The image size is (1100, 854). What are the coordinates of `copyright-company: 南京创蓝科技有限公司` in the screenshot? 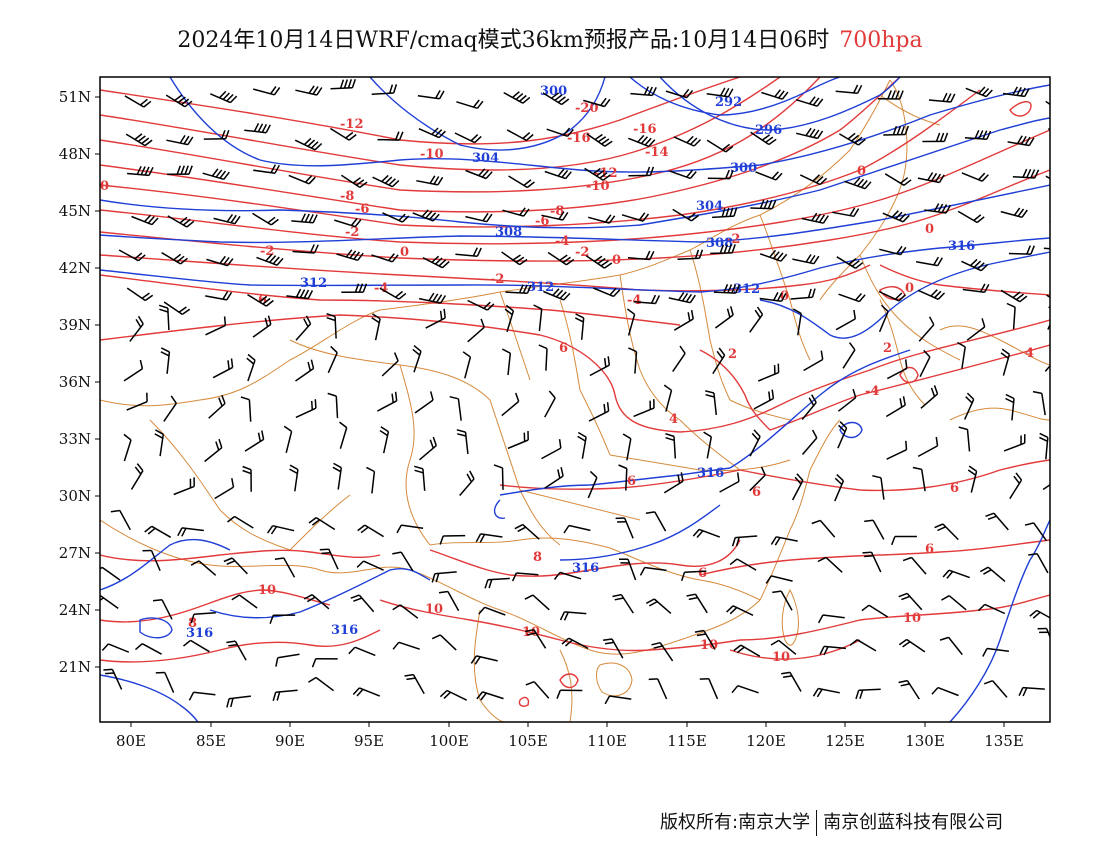 It's located at (913, 822).